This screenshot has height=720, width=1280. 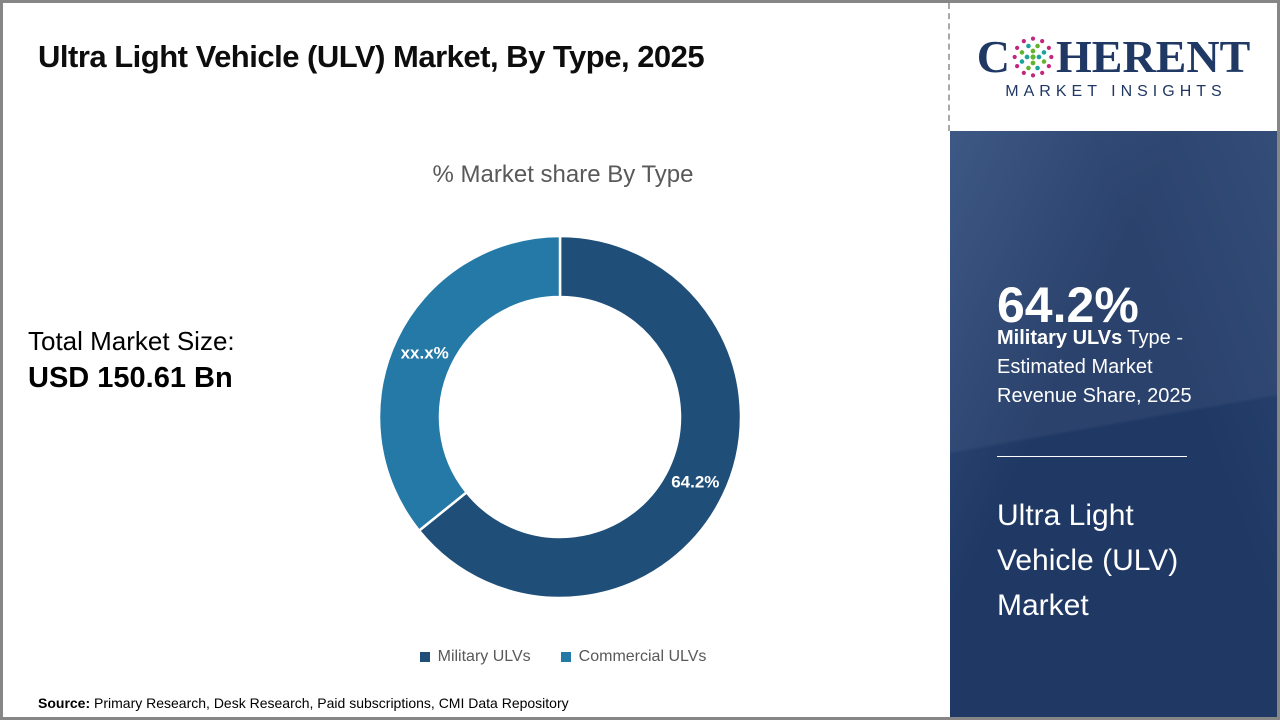 I want to click on legend-label: Commercial ULVs, so click(x=642, y=656).